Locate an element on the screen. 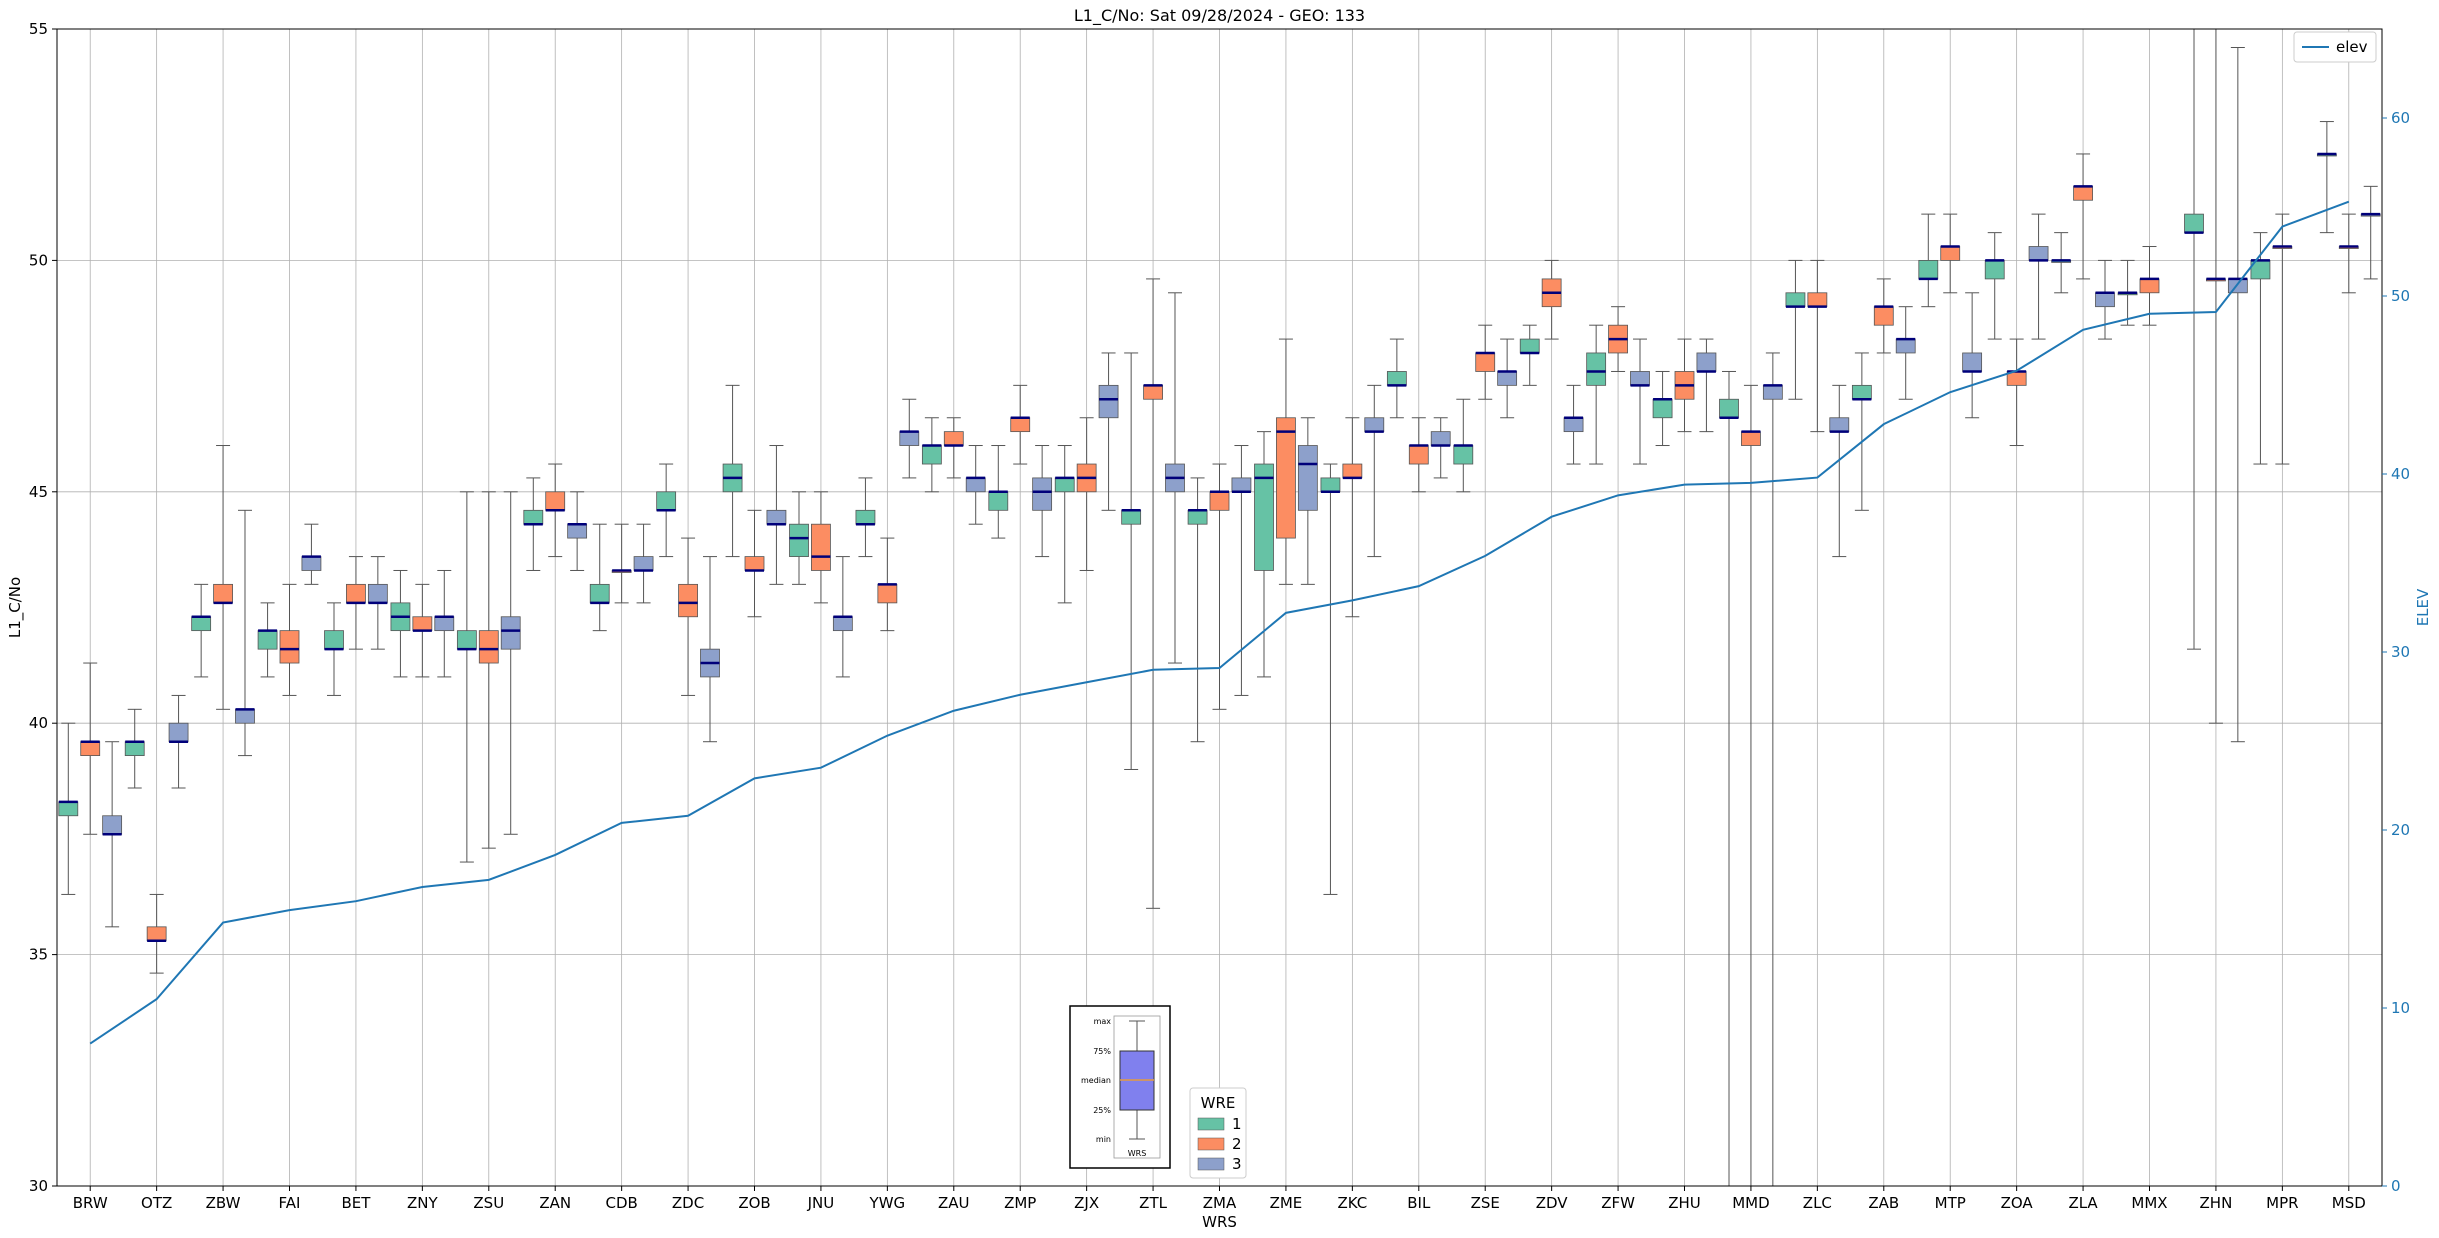 This screenshot has width=2439, height=1238. x-tick-label-MMD: MMD is located at coordinates (1750, 1203).